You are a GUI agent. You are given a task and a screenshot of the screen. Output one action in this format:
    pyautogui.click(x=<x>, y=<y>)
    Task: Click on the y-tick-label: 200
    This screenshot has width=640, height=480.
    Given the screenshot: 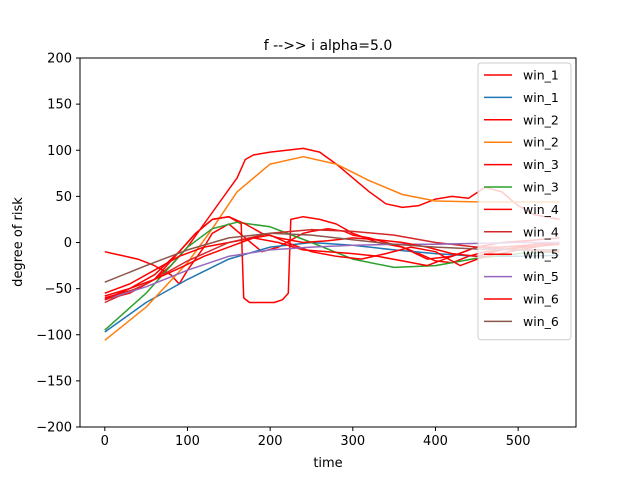 What is the action you would take?
    pyautogui.click(x=59, y=59)
    